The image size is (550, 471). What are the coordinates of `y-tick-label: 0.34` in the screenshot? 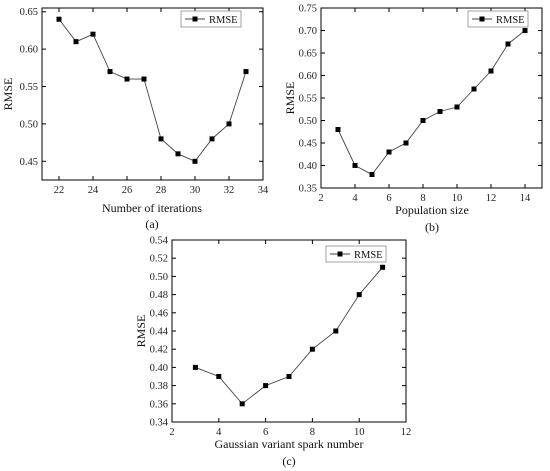 It's located at (159, 423).